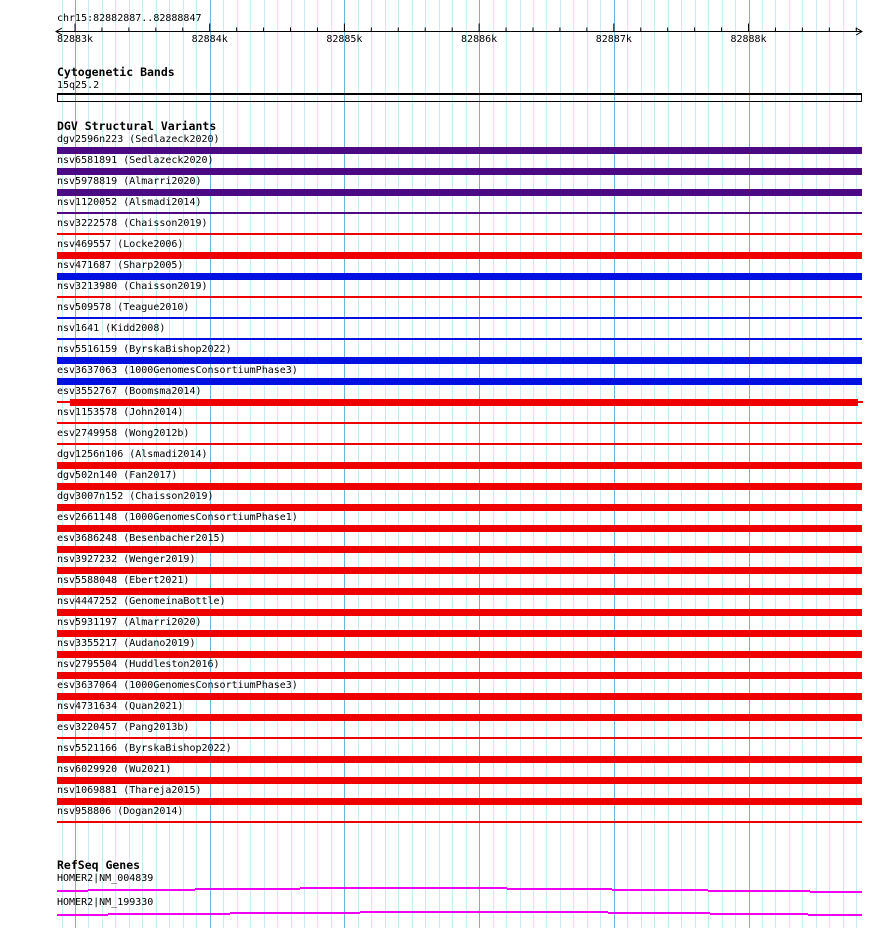 Image resolution: width=890 pixels, height=928 pixels. What do you see at coordinates (123, 580) in the screenshot?
I see `variant-label: nsv5588048 (Ebert2021)` at bounding box center [123, 580].